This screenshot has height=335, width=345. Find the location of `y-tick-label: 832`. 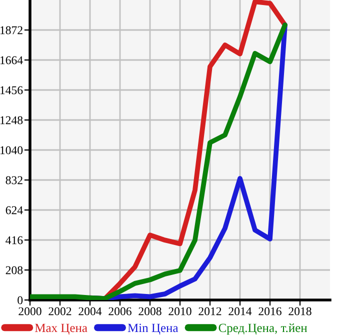

y-tick-label: 832 is located at coordinates (14, 180).